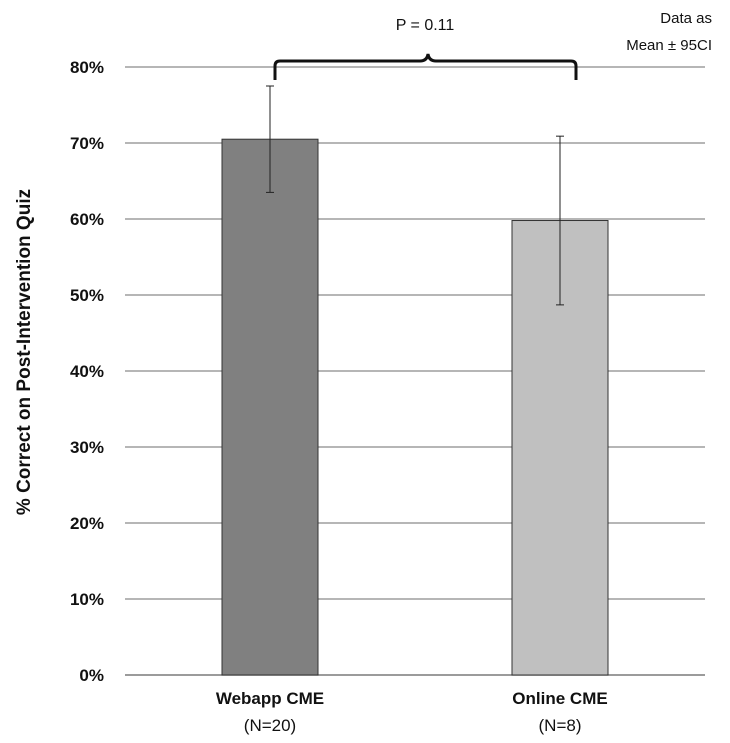  Describe the element at coordinates (87, 219) in the screenshot. I see `y-tick-label: 60%` at that location.